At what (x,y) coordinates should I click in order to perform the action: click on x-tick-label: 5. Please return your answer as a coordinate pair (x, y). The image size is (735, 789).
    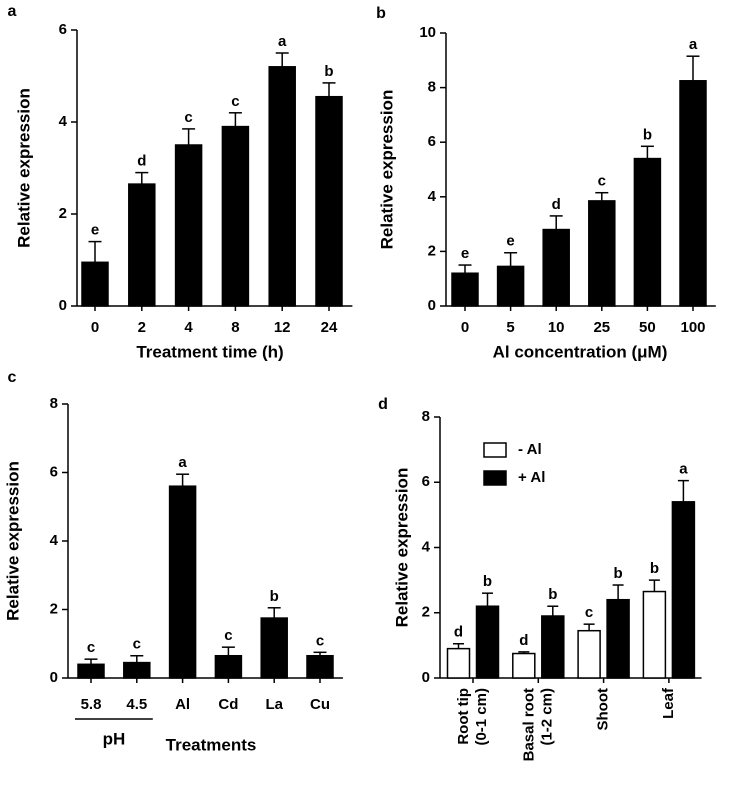
    Looking at the image, I should click on (510, 327).